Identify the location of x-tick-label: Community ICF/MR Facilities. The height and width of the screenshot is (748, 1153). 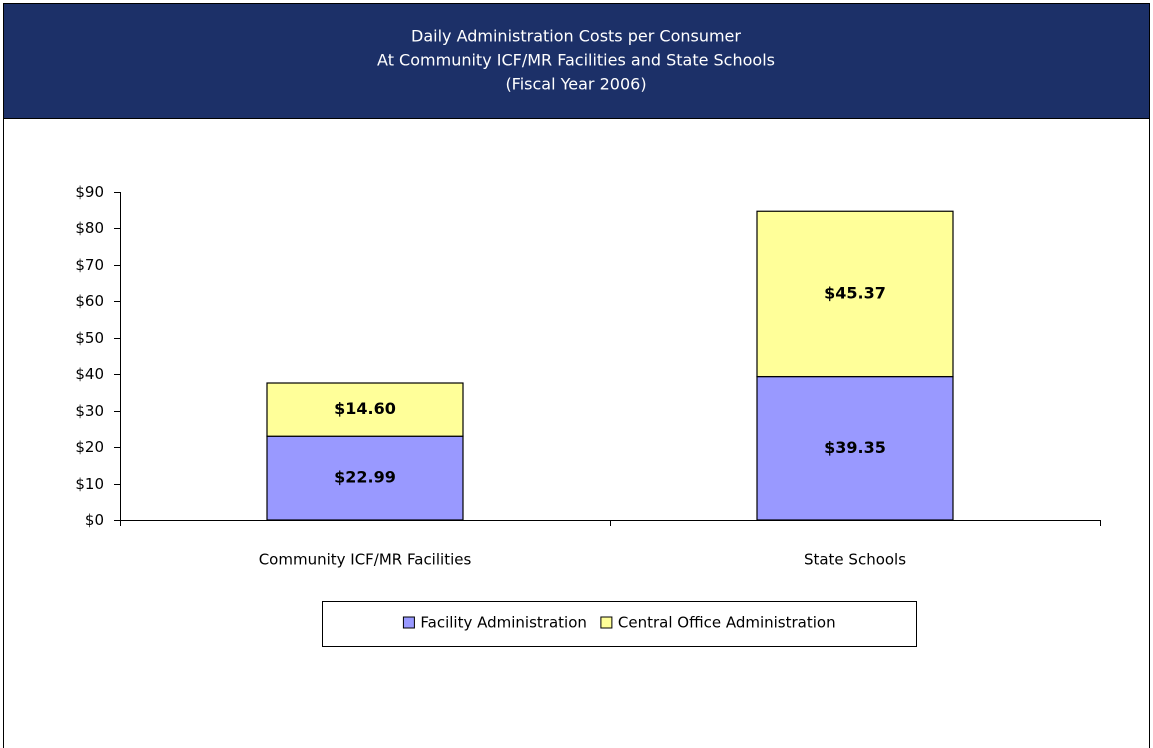
(365, 560).